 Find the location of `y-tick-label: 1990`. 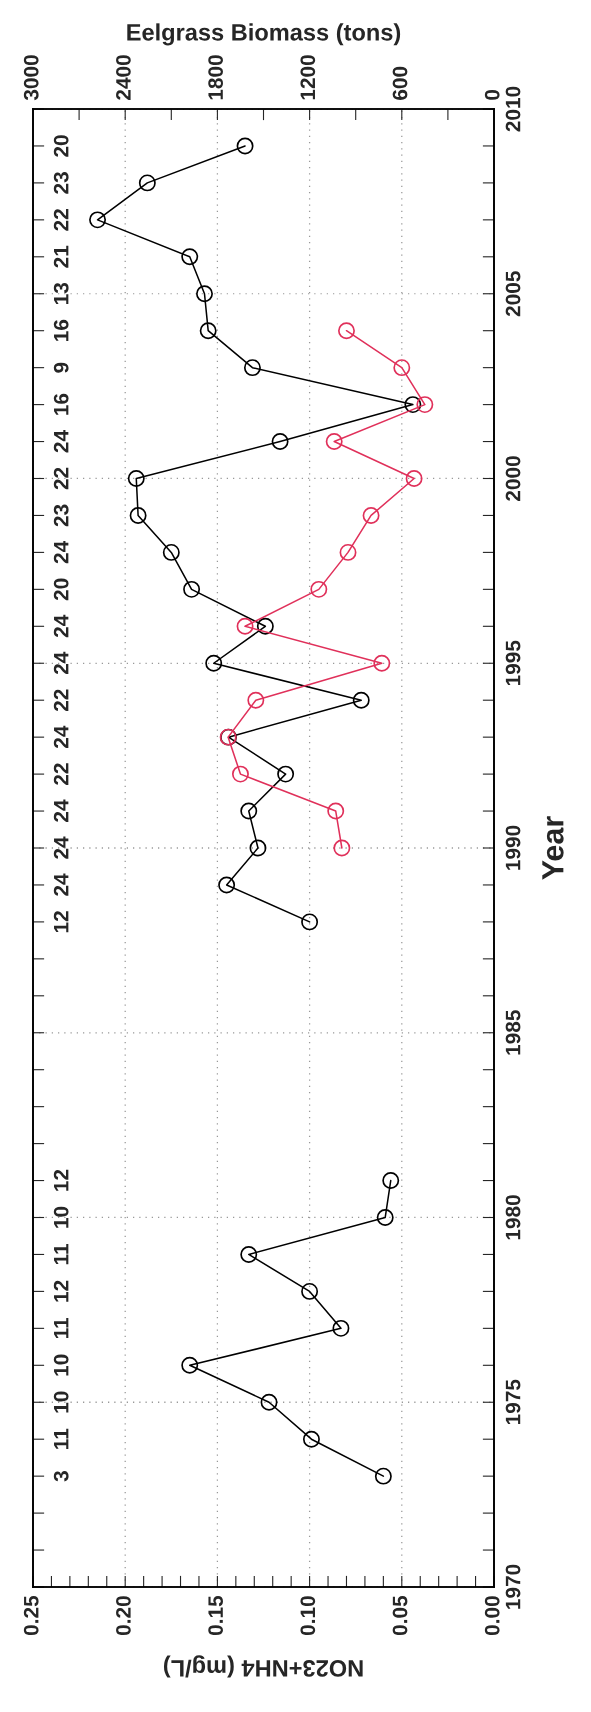

y-tick-label: 1990 is located at coordinates (513, 847).